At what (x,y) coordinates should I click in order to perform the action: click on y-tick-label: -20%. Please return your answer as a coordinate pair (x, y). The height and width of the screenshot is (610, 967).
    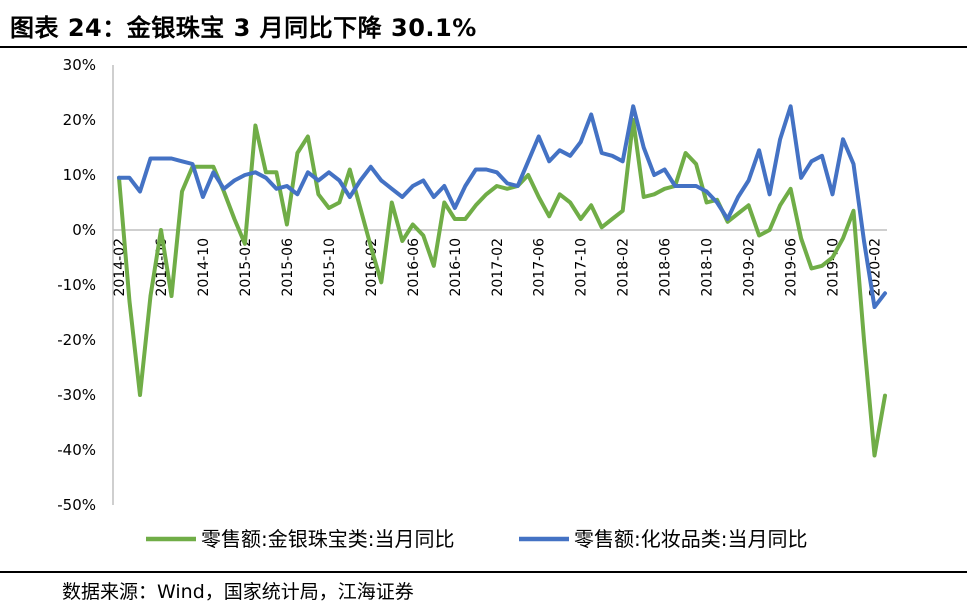
    Looking at the image, I should click on (76, 340).